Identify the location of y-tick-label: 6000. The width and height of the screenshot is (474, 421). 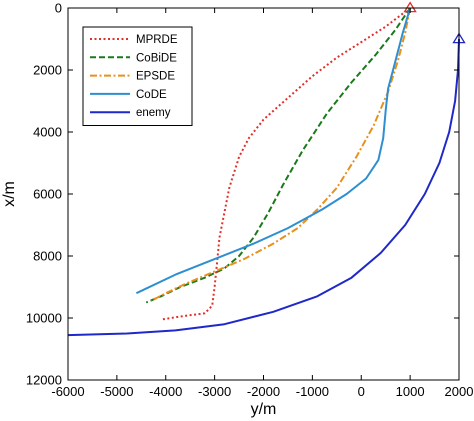
(47, 194).